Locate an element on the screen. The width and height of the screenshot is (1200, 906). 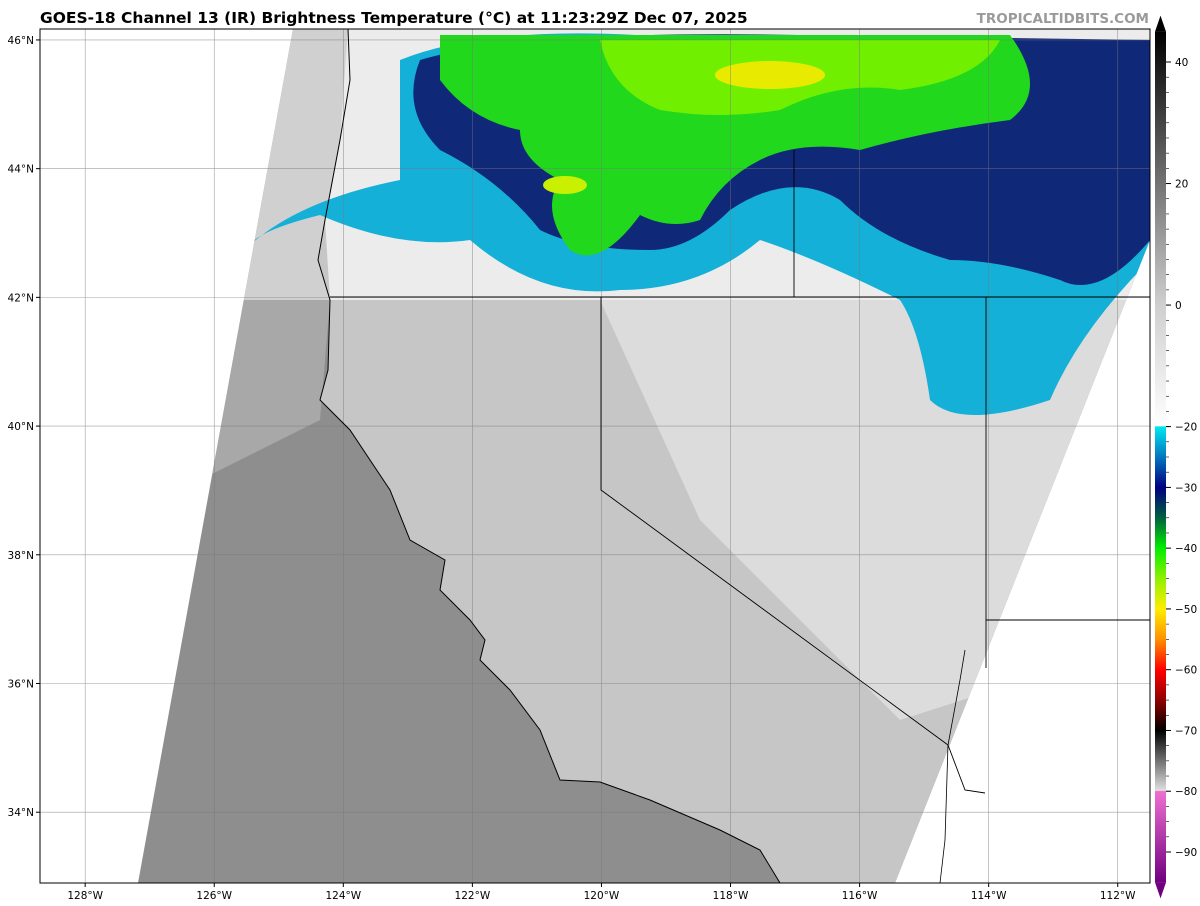
lon-tick-label: 120°W is located at coordinates (602, 896).